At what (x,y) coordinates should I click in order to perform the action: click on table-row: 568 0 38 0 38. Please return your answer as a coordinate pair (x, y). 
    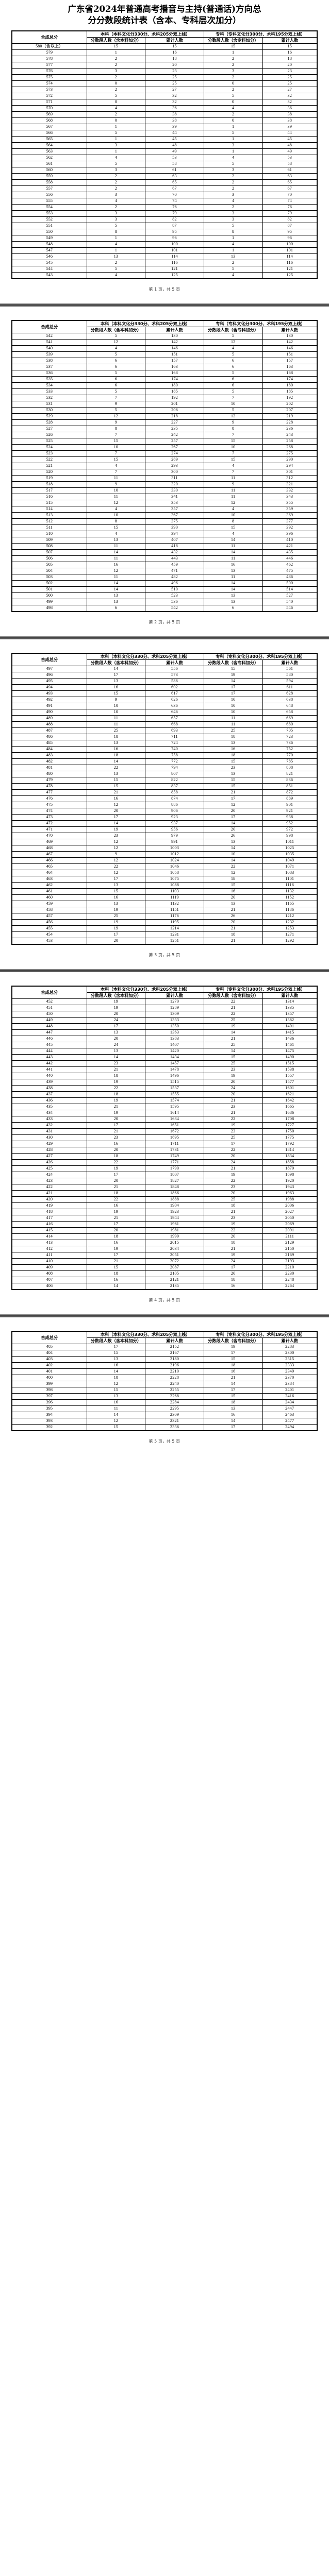
    Looking at the image, I should click on (164, 120).